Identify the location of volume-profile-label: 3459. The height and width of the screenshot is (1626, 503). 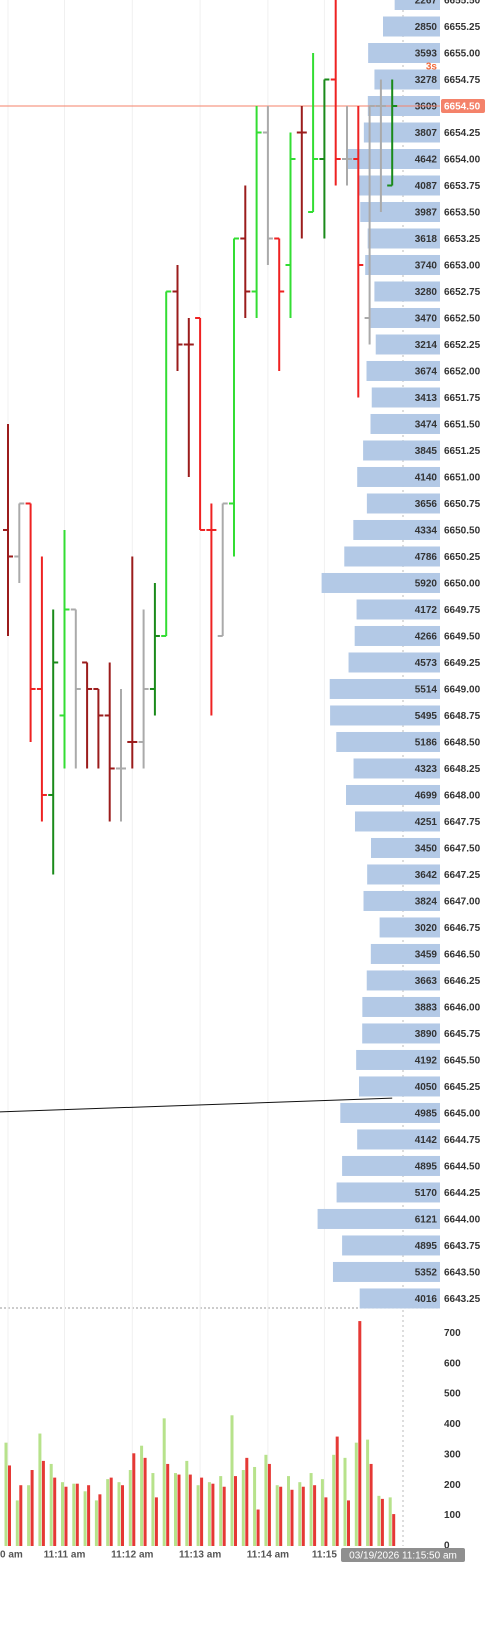
(426, 955).